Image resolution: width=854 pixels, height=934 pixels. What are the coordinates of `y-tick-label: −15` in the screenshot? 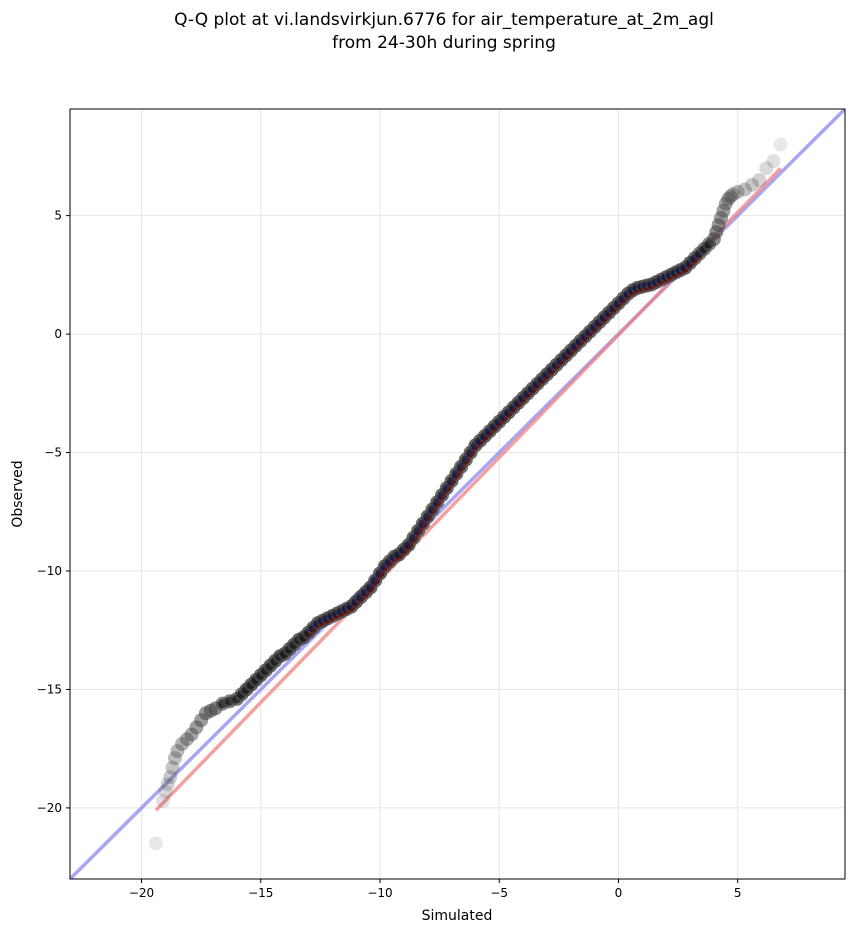 It's located at (49, 689).